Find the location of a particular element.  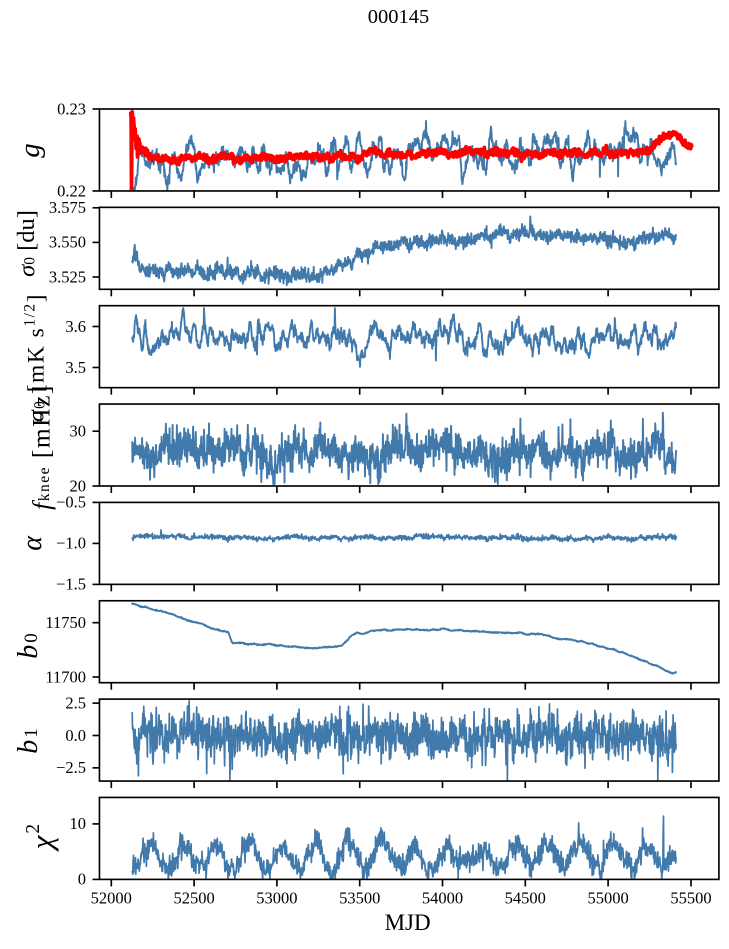

svg-text: 20 is located at coordinates (78, 485).